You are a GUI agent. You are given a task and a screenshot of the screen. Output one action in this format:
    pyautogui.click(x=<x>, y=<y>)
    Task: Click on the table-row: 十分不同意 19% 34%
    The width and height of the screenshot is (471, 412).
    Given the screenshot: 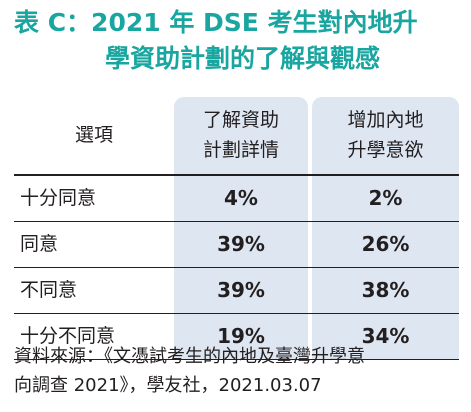 What is the action you would take?
    pyautogui.click(x=236, y=337)
    